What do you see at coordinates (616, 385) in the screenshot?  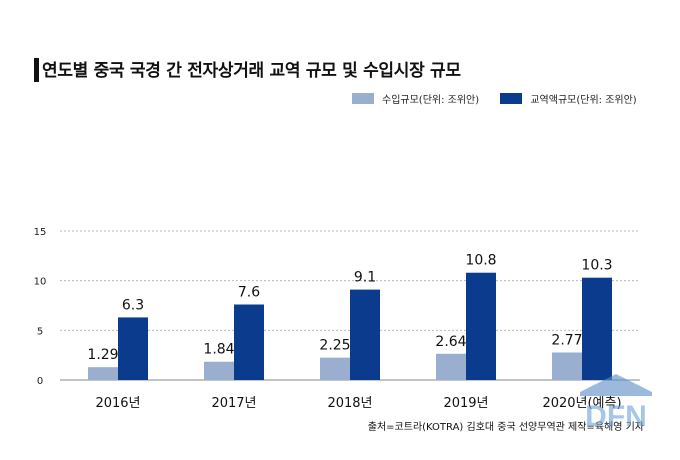 I see `watermark-roof` at bounding box center [616, 385].